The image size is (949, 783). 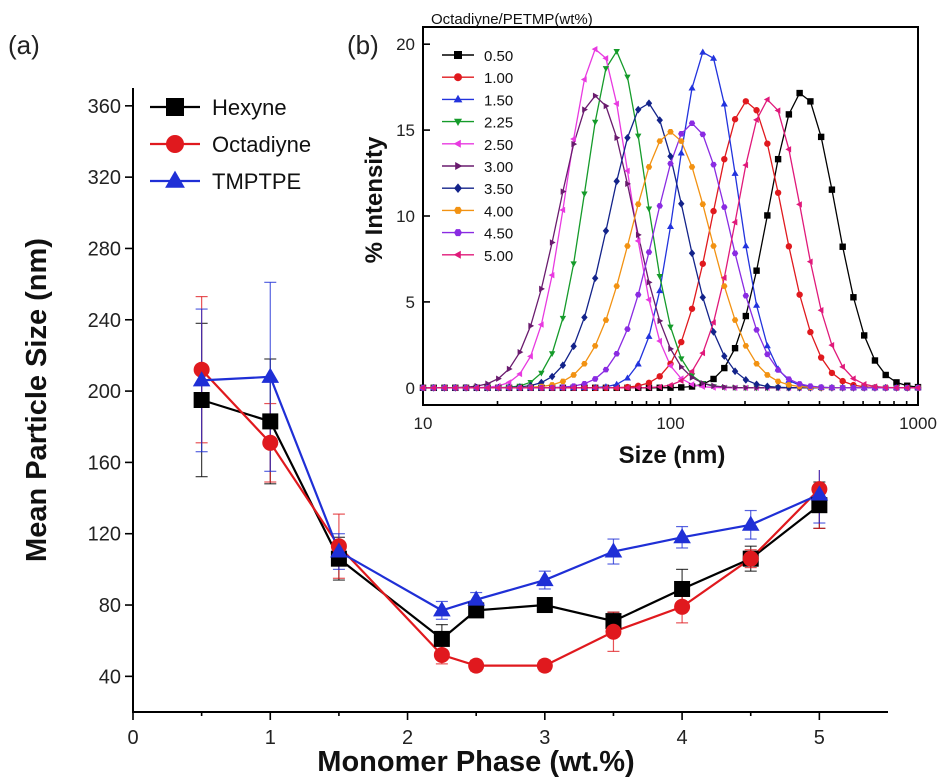 What do you see at coordinates (175, 107) in the screenshot?
I see `legend-marker-hexyne` at bounding box center [175, 107].